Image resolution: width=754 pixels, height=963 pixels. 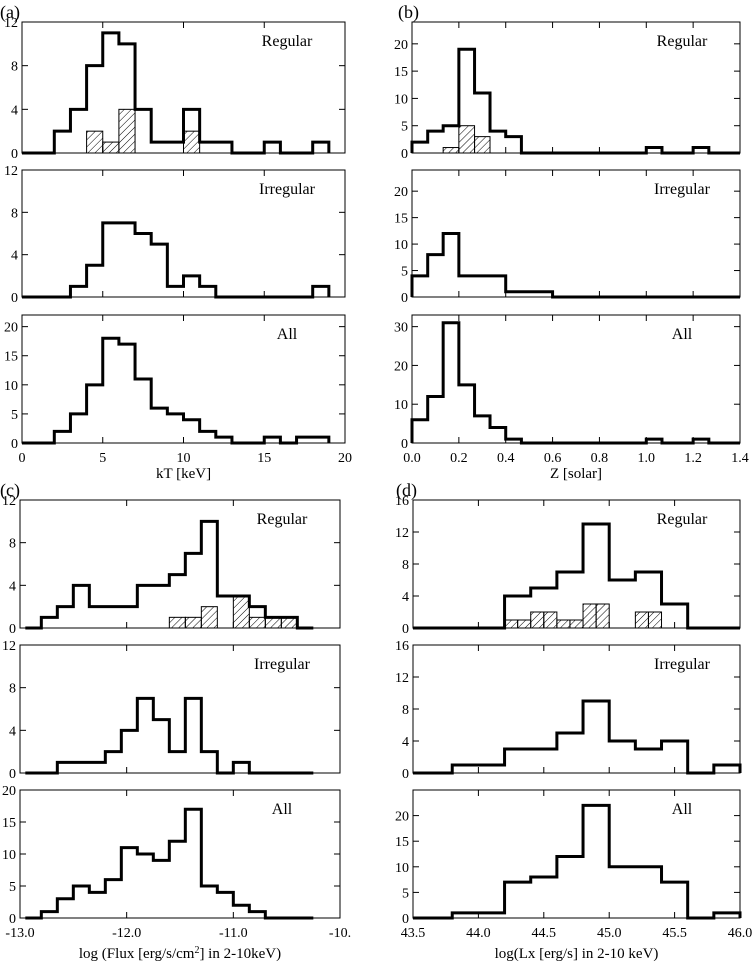 What do you see at coordinates (126, 933) in the screenshot?
I see `x-tick-label: -12.0` at bounding box center [126, 933].